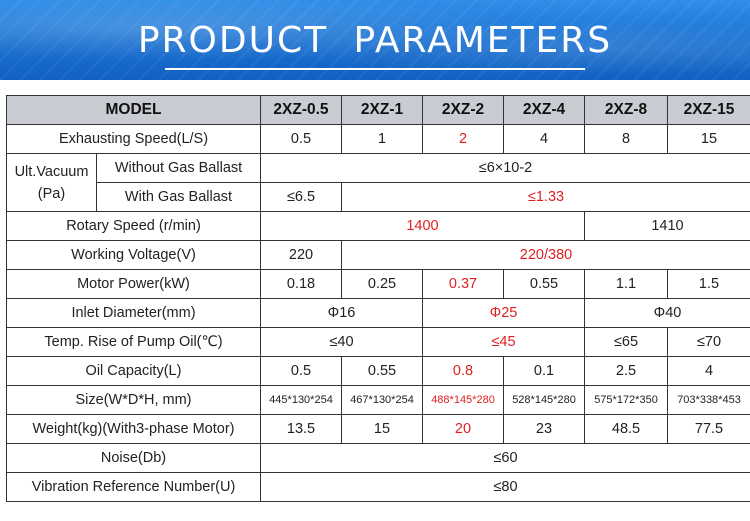 The height and width of the screenshot is (521, 750). Describe the element at coordinates (626, 139) in the screenshot. I see `value-cell: 8` at that location.